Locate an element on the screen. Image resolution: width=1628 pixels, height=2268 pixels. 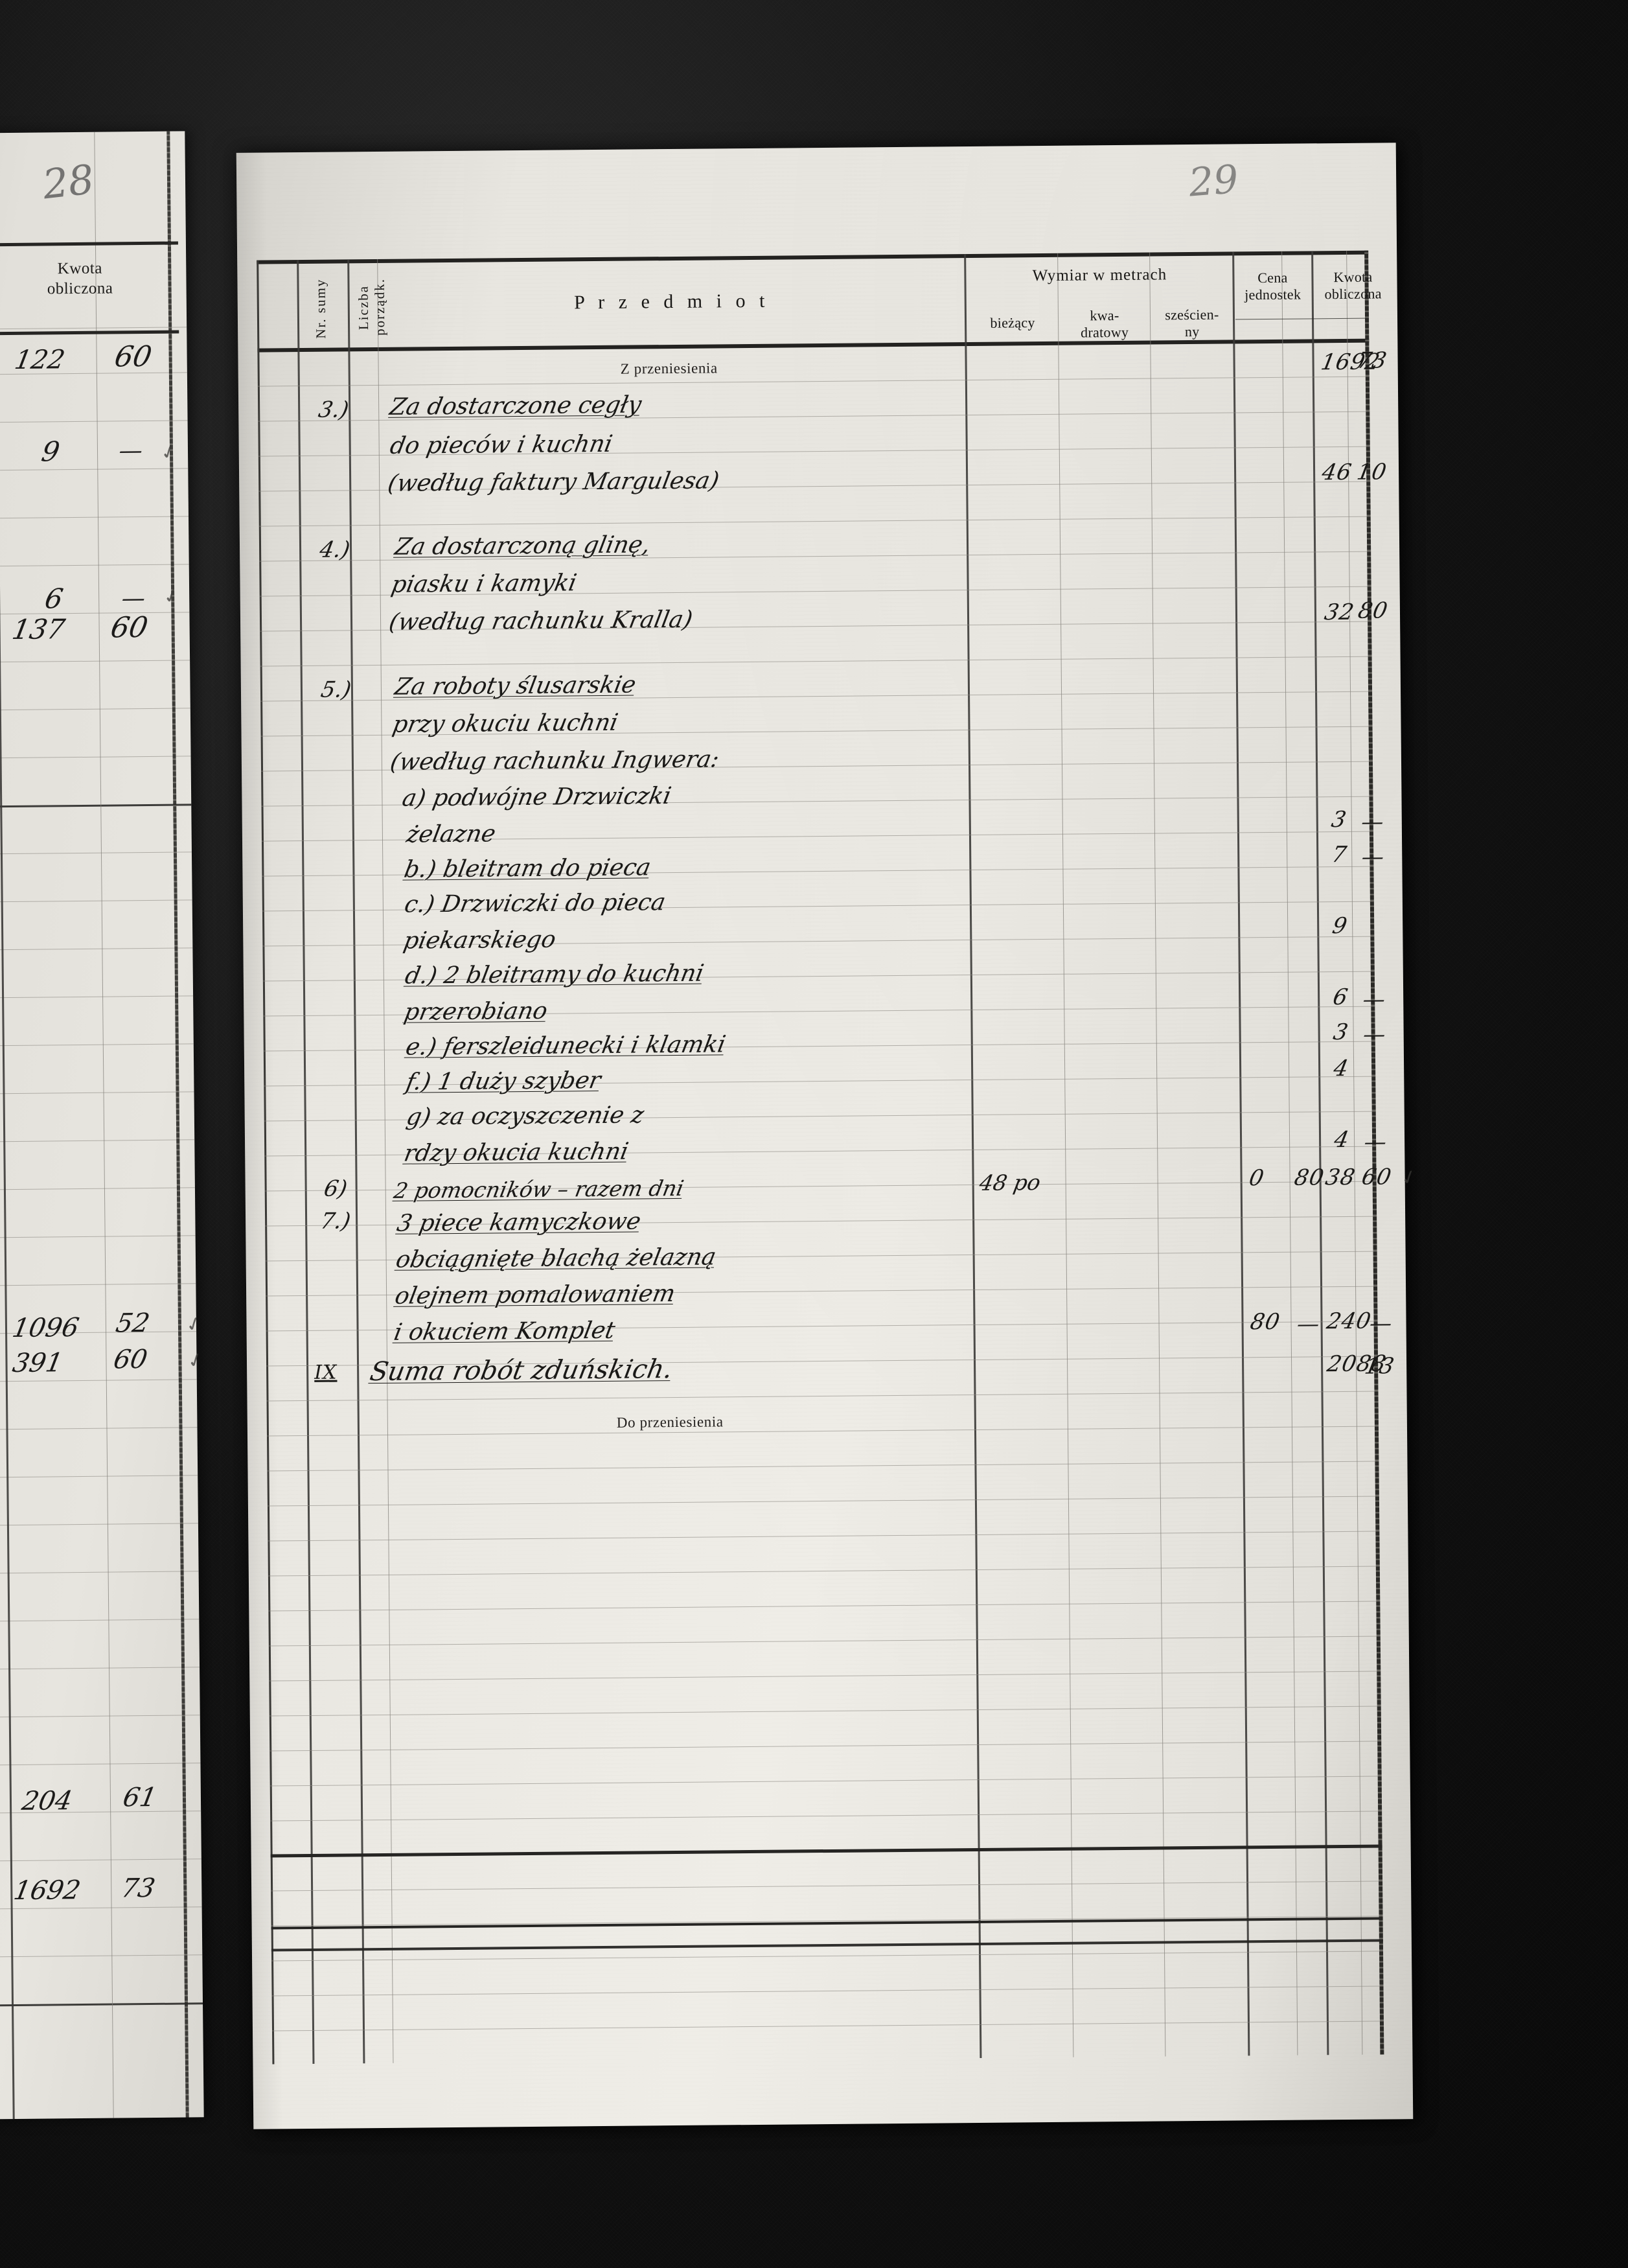
col-rule-kwota-frac is located at coordinates (1354, 1152).